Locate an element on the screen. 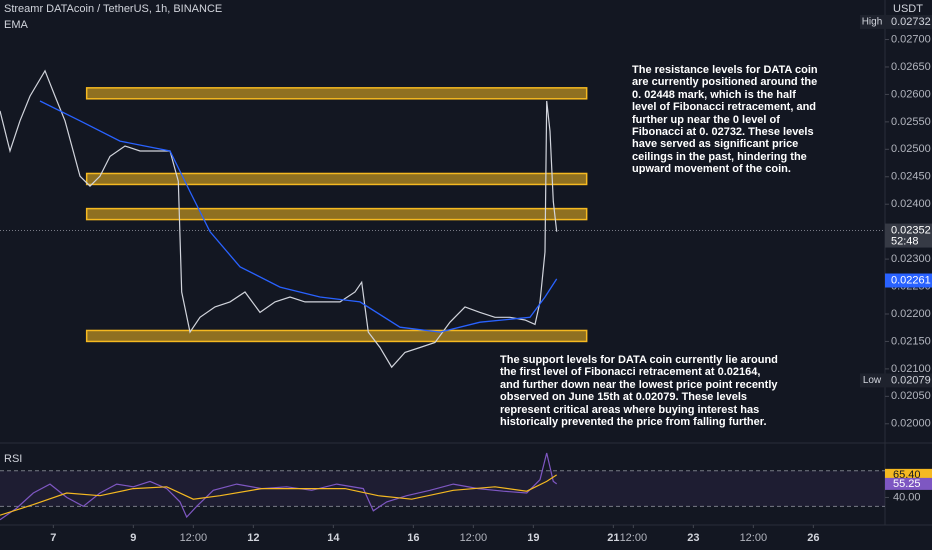 The height and width of the screenshot is (550, 932). x-tick-label: 26 is located at coordinates (813, 538).